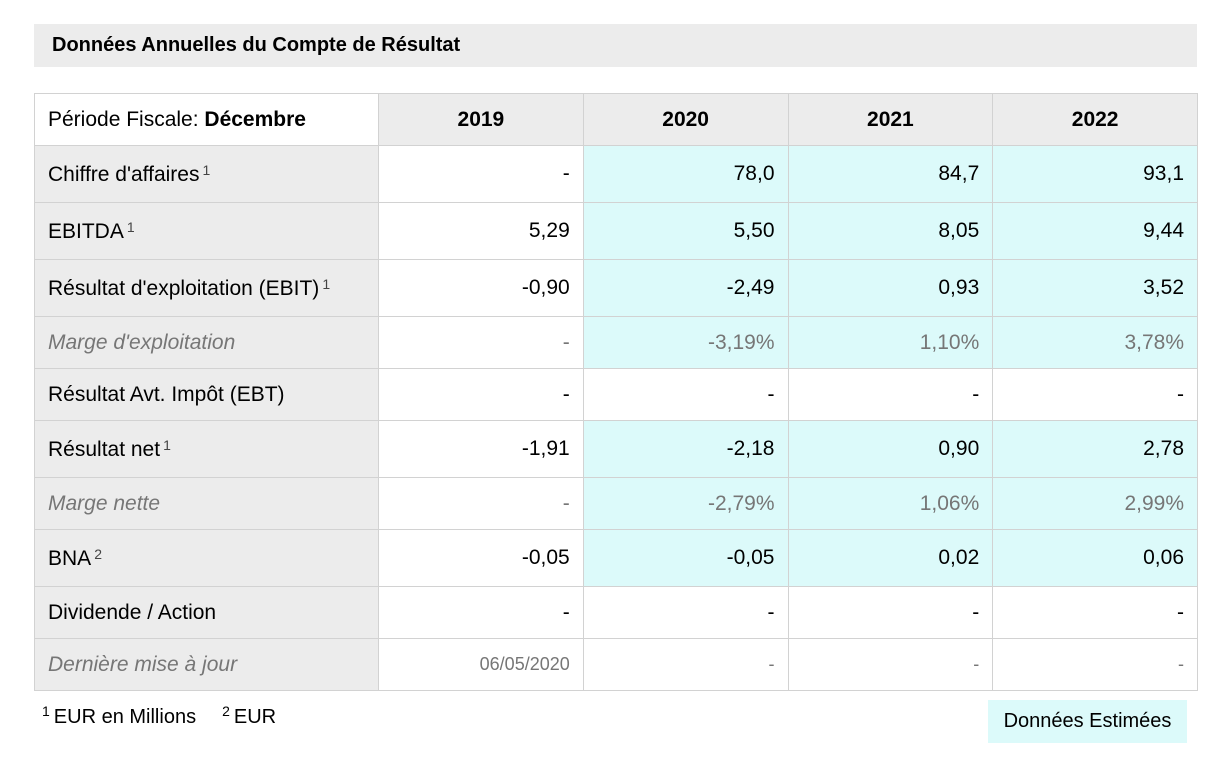  What do you see at coordinates (1087, 721) in the screenshot?
I see `estimated-data-legend: Données Estimées` at bounding box center [1087, 721].